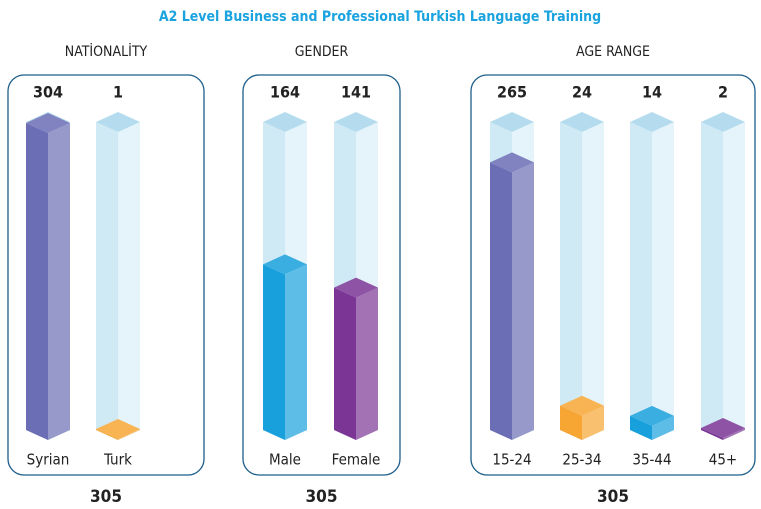  Describe the element at coordinates (48, 460) in the screenshot. I see `category-label: Syrian` at that location.